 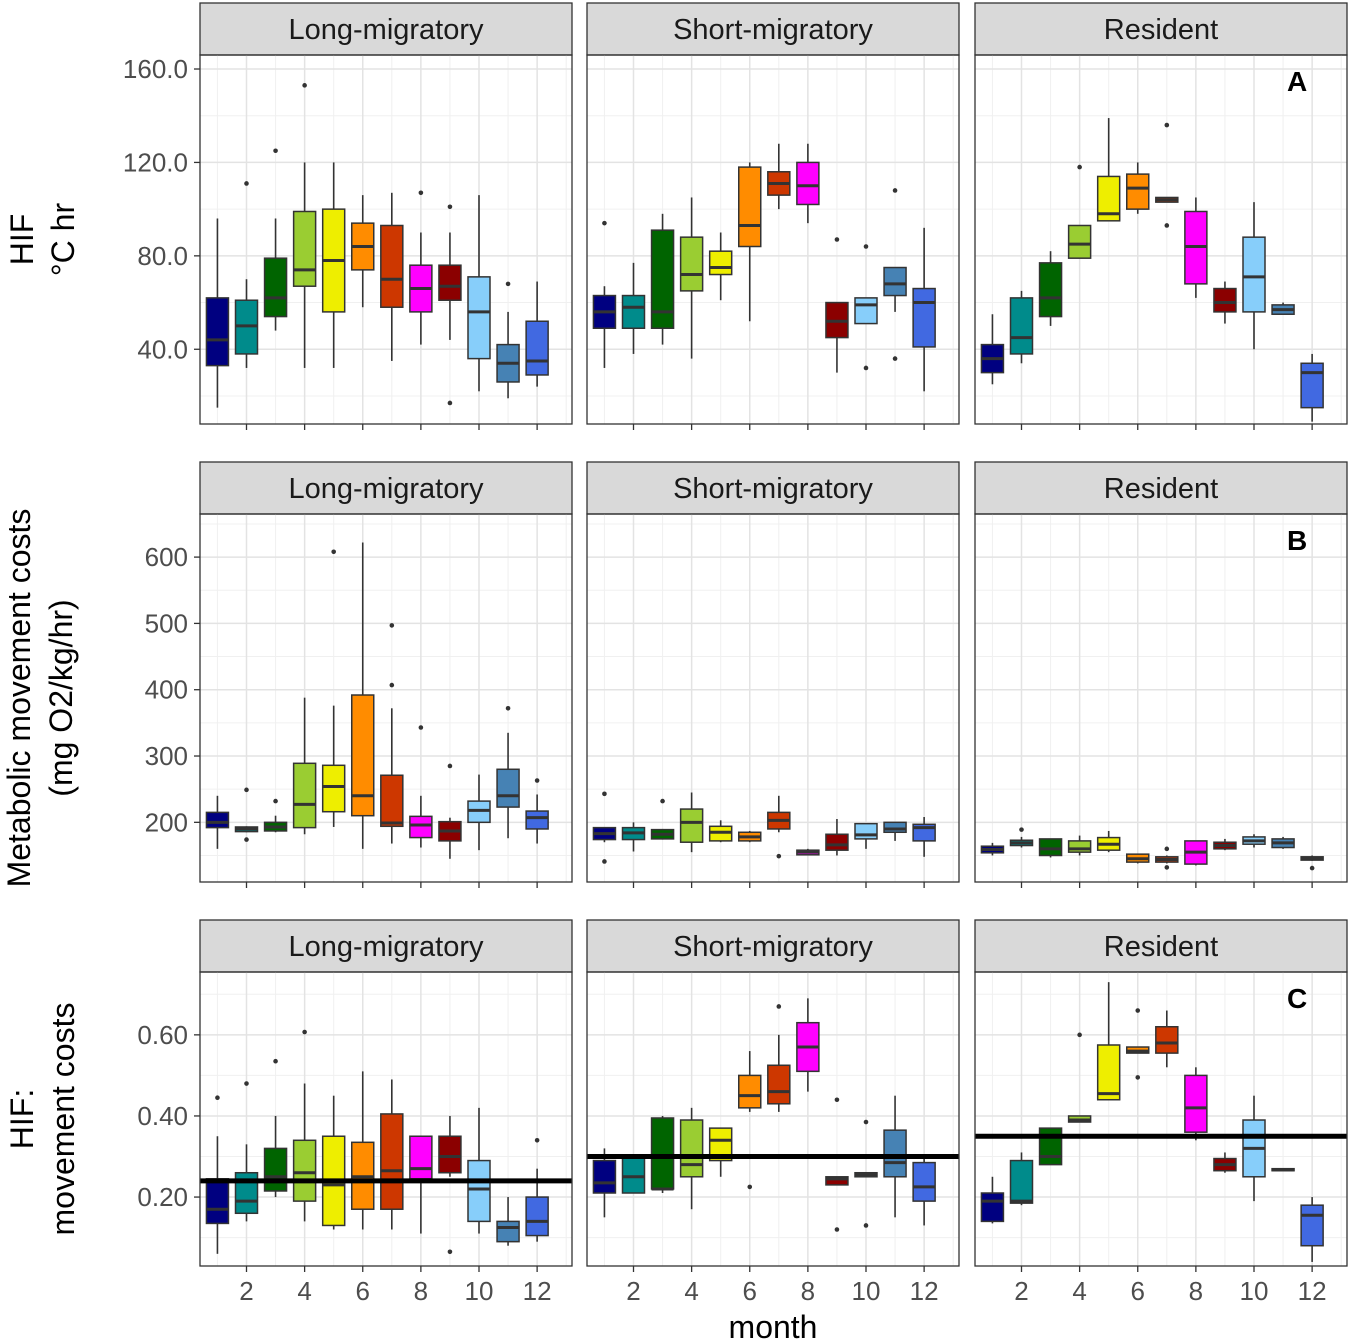 I want to click on panel-a-resident: Resident A, so click(x=1161, y=216).